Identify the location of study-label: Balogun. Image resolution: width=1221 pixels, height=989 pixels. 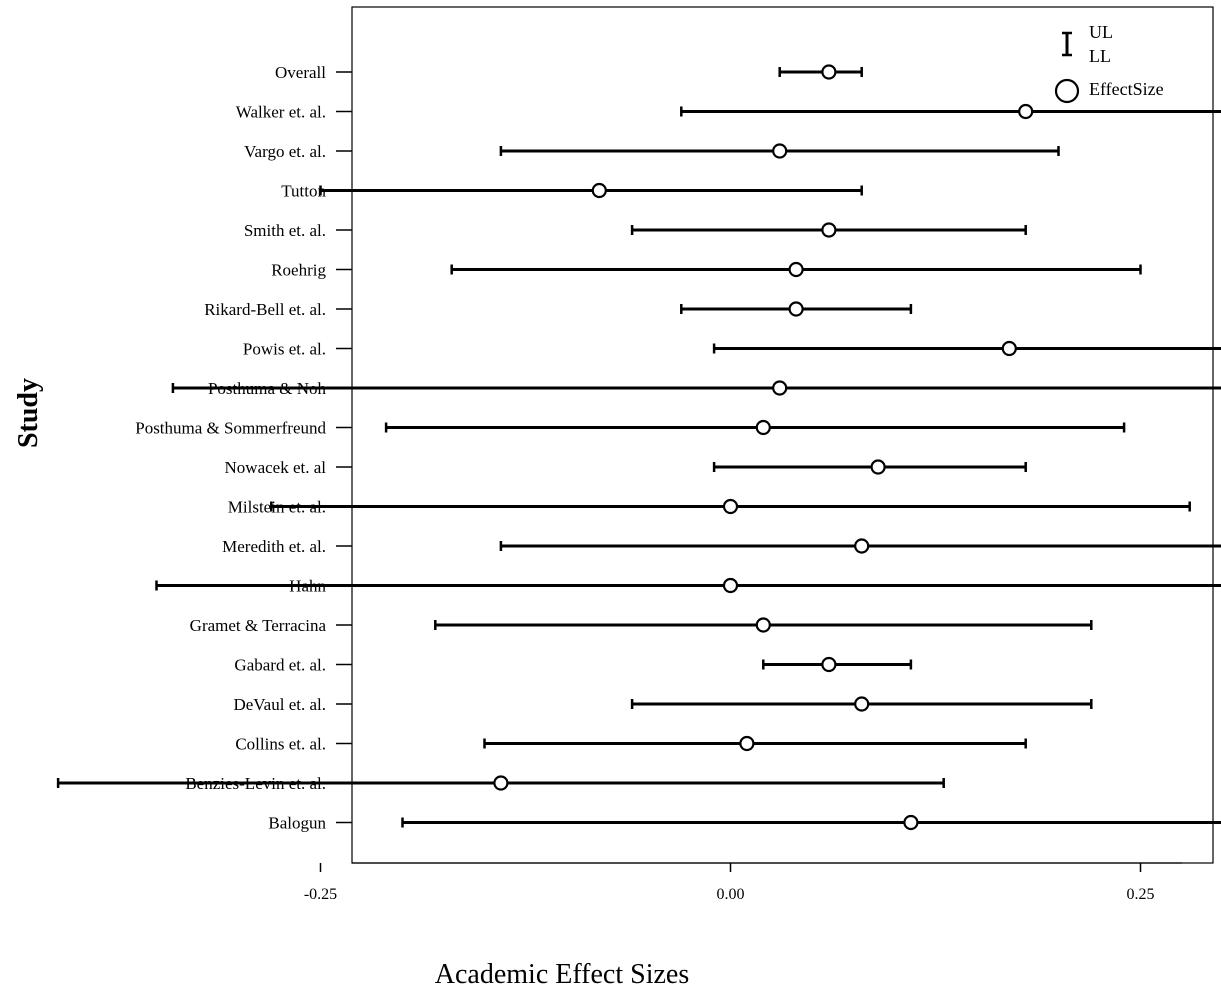
(297, 823).